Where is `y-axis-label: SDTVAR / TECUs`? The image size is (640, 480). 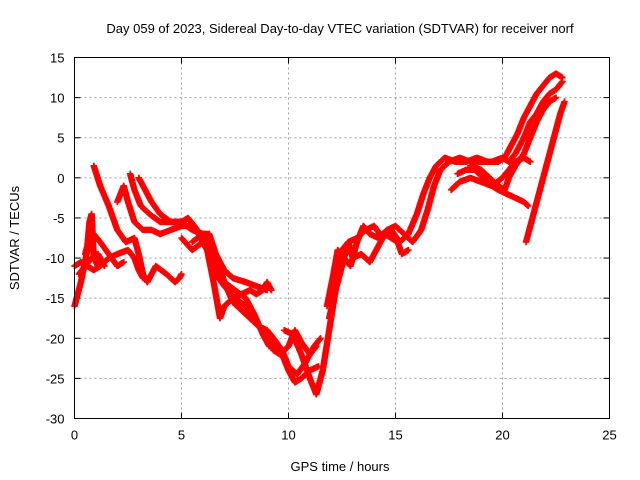
y-axis-label: SDTVAR / TECUs is located at coordinates (14, 237).